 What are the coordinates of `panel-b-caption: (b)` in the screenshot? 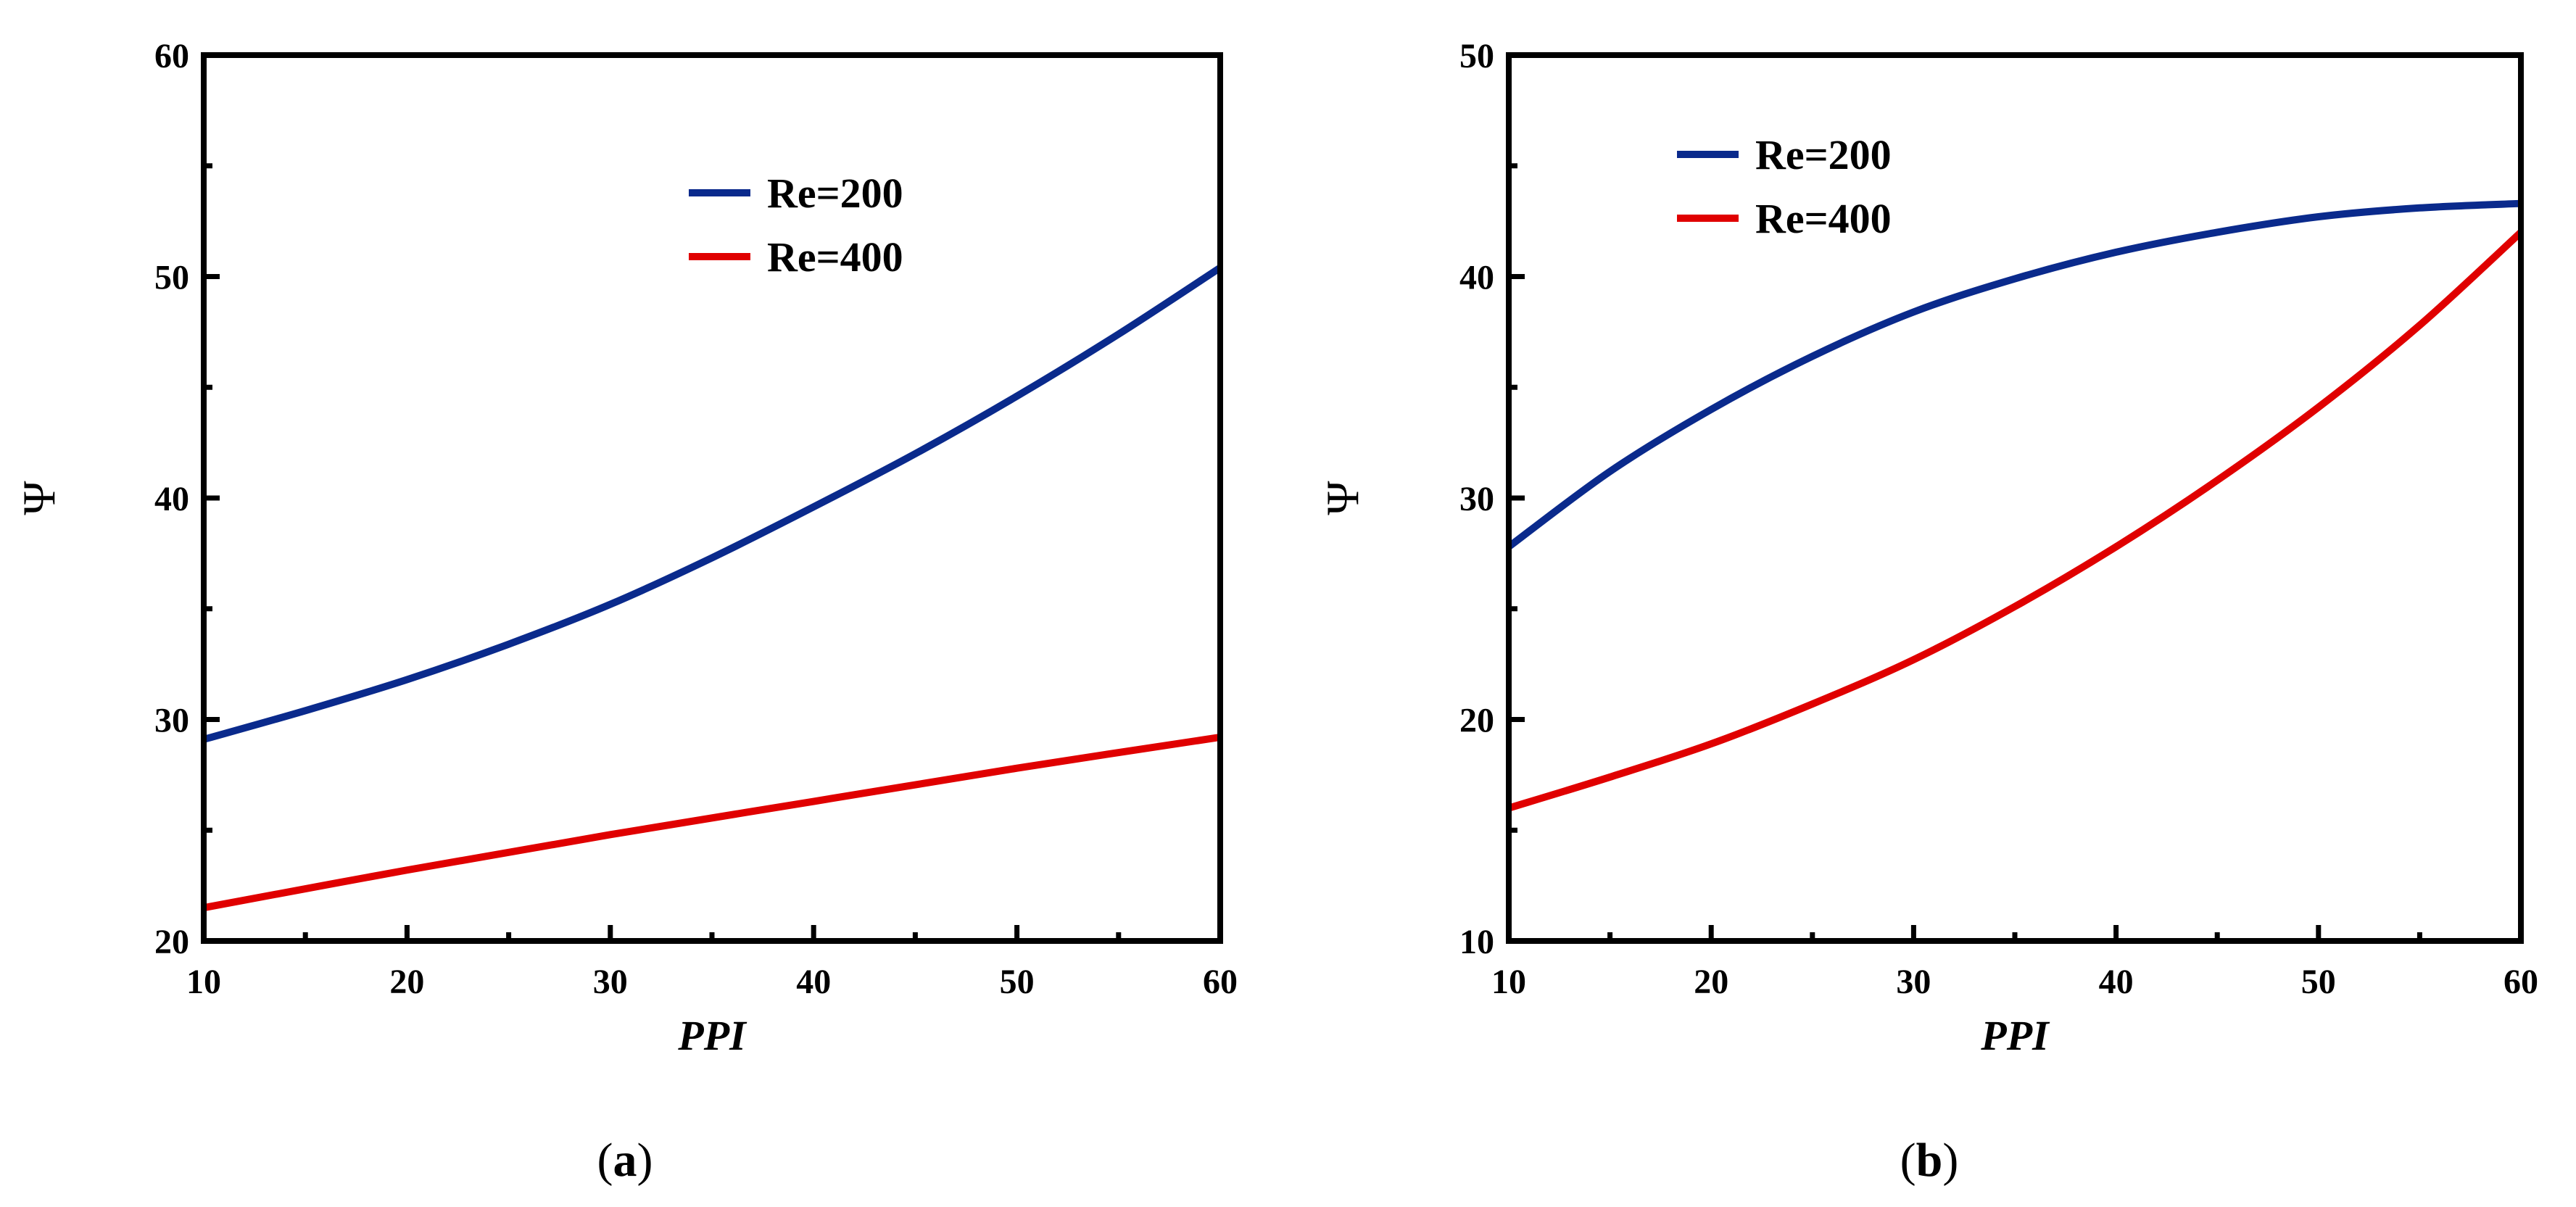 It's located at (1929, 1160).